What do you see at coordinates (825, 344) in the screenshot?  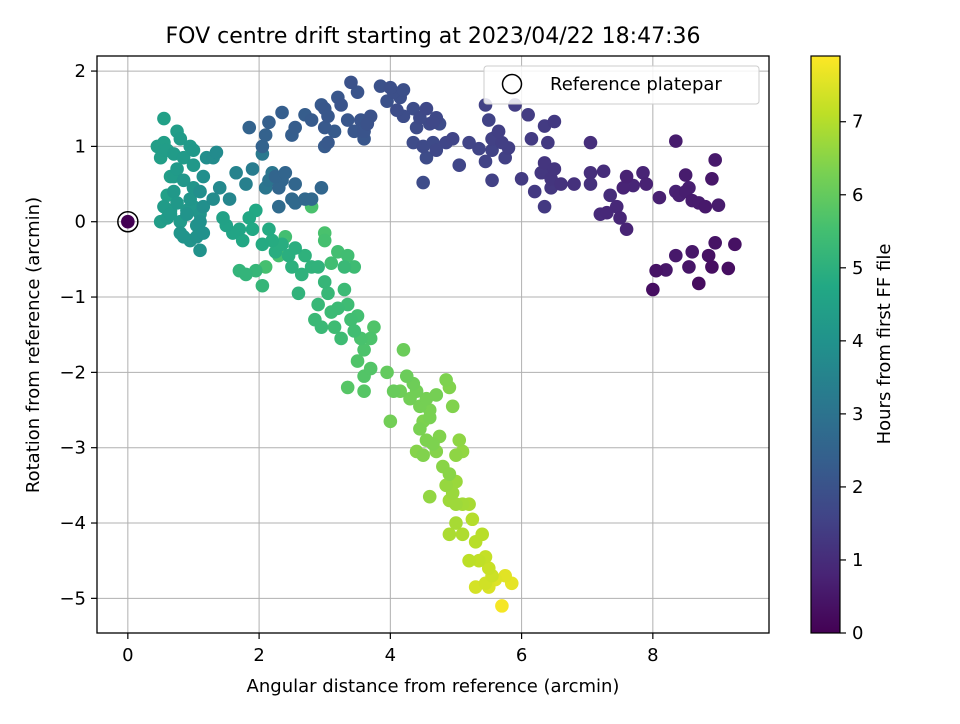 I see `colorbar-gradient` at bounding box center [825, 344].